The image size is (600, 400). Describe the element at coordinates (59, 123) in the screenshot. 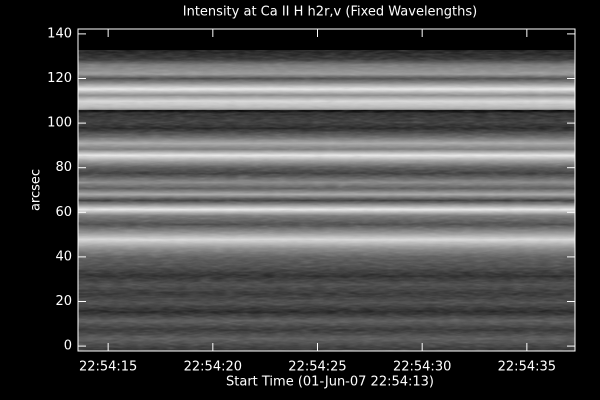

I see `y-tick-label: 100` at that location.